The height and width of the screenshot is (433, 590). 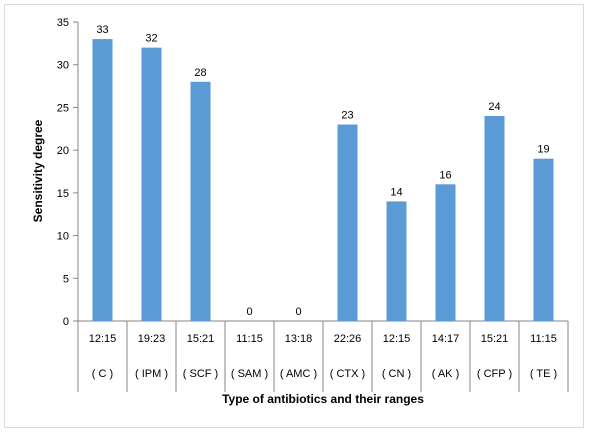 I want to click on data-label: 16, so click(x=445, y=175).